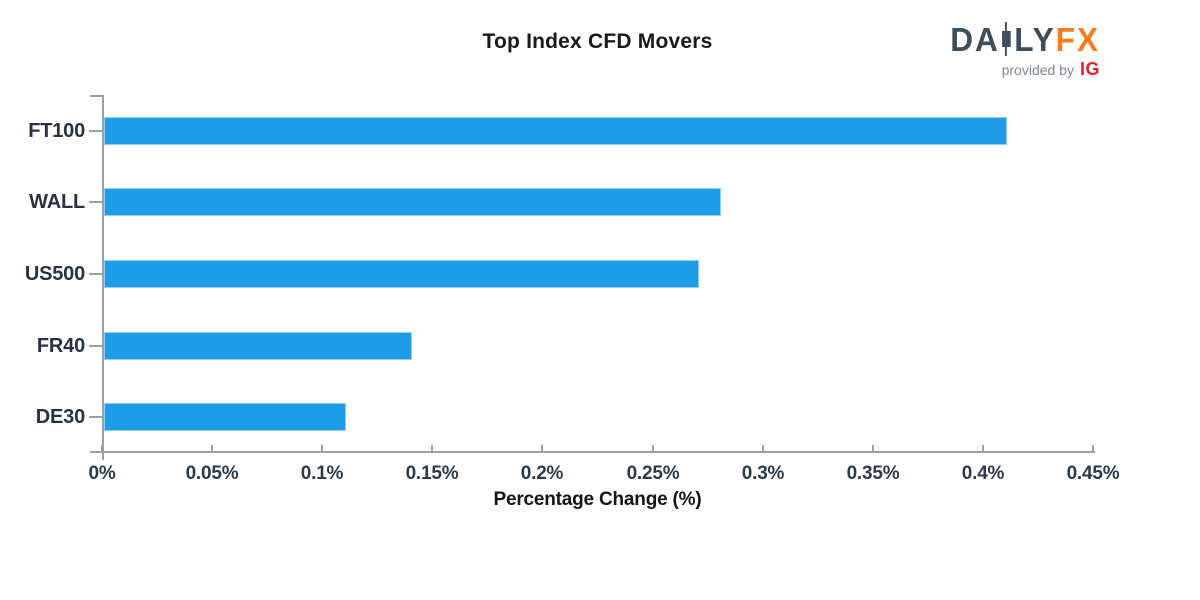  I want to click on dailyfx-logo: DA LY FX provided by IG, so click(1022, 51).